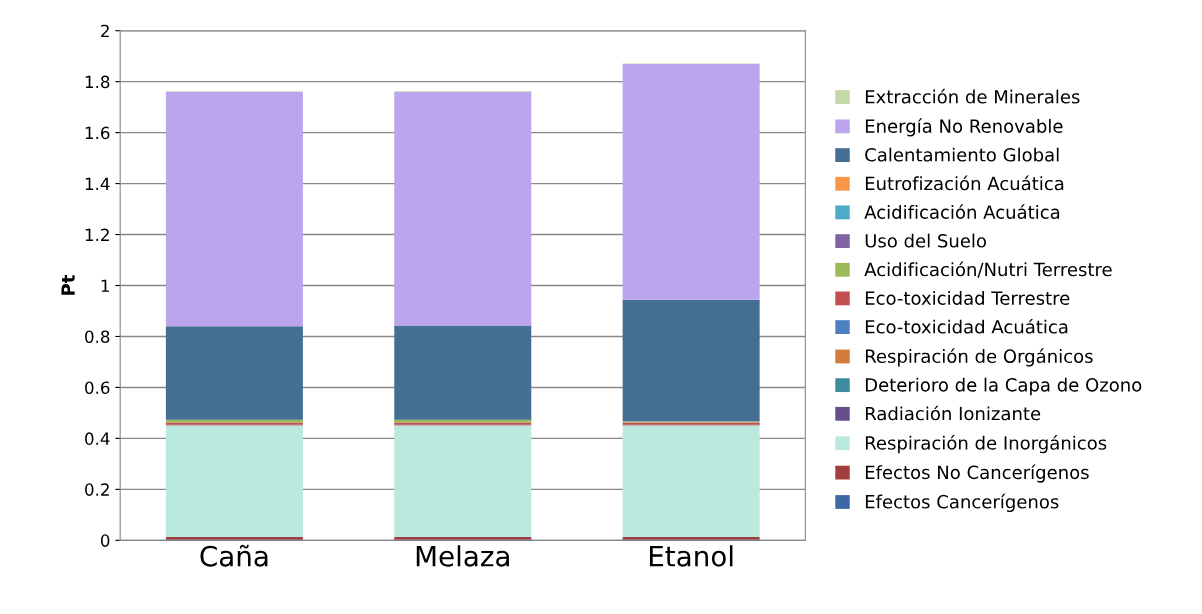  I want to click on y-tick-label: 1, so click(105, 285).